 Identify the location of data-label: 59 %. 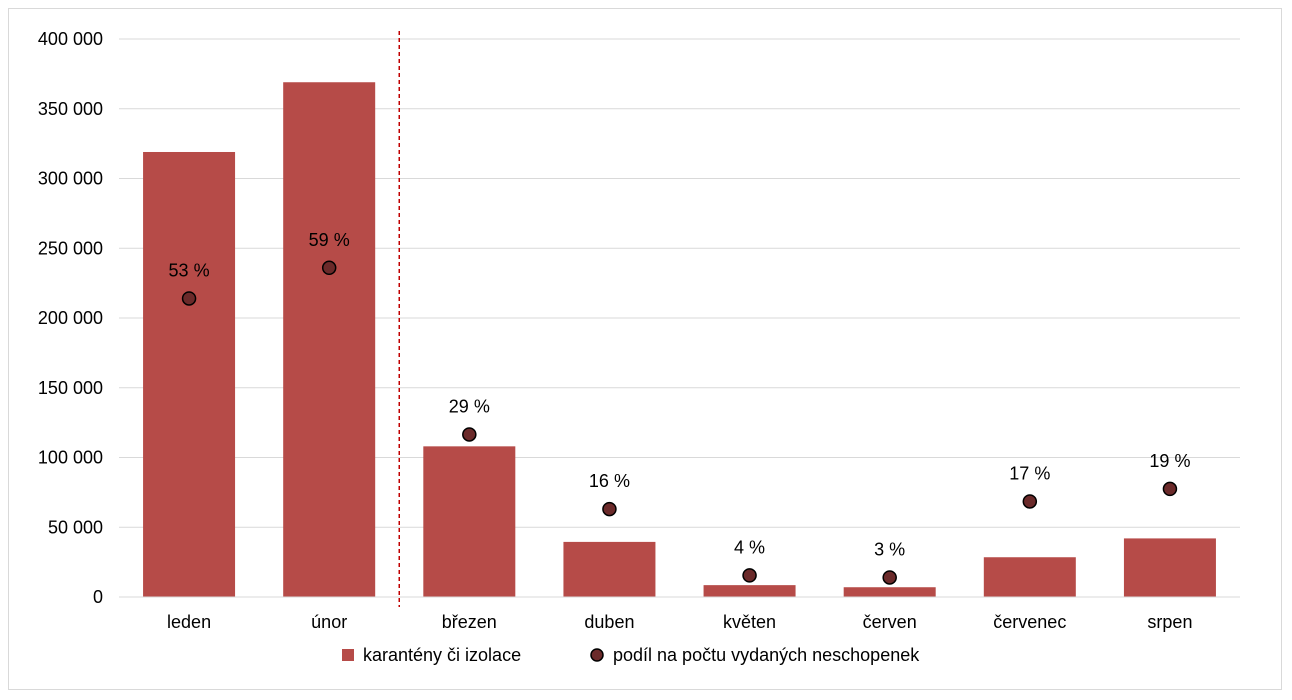
(329, 240).